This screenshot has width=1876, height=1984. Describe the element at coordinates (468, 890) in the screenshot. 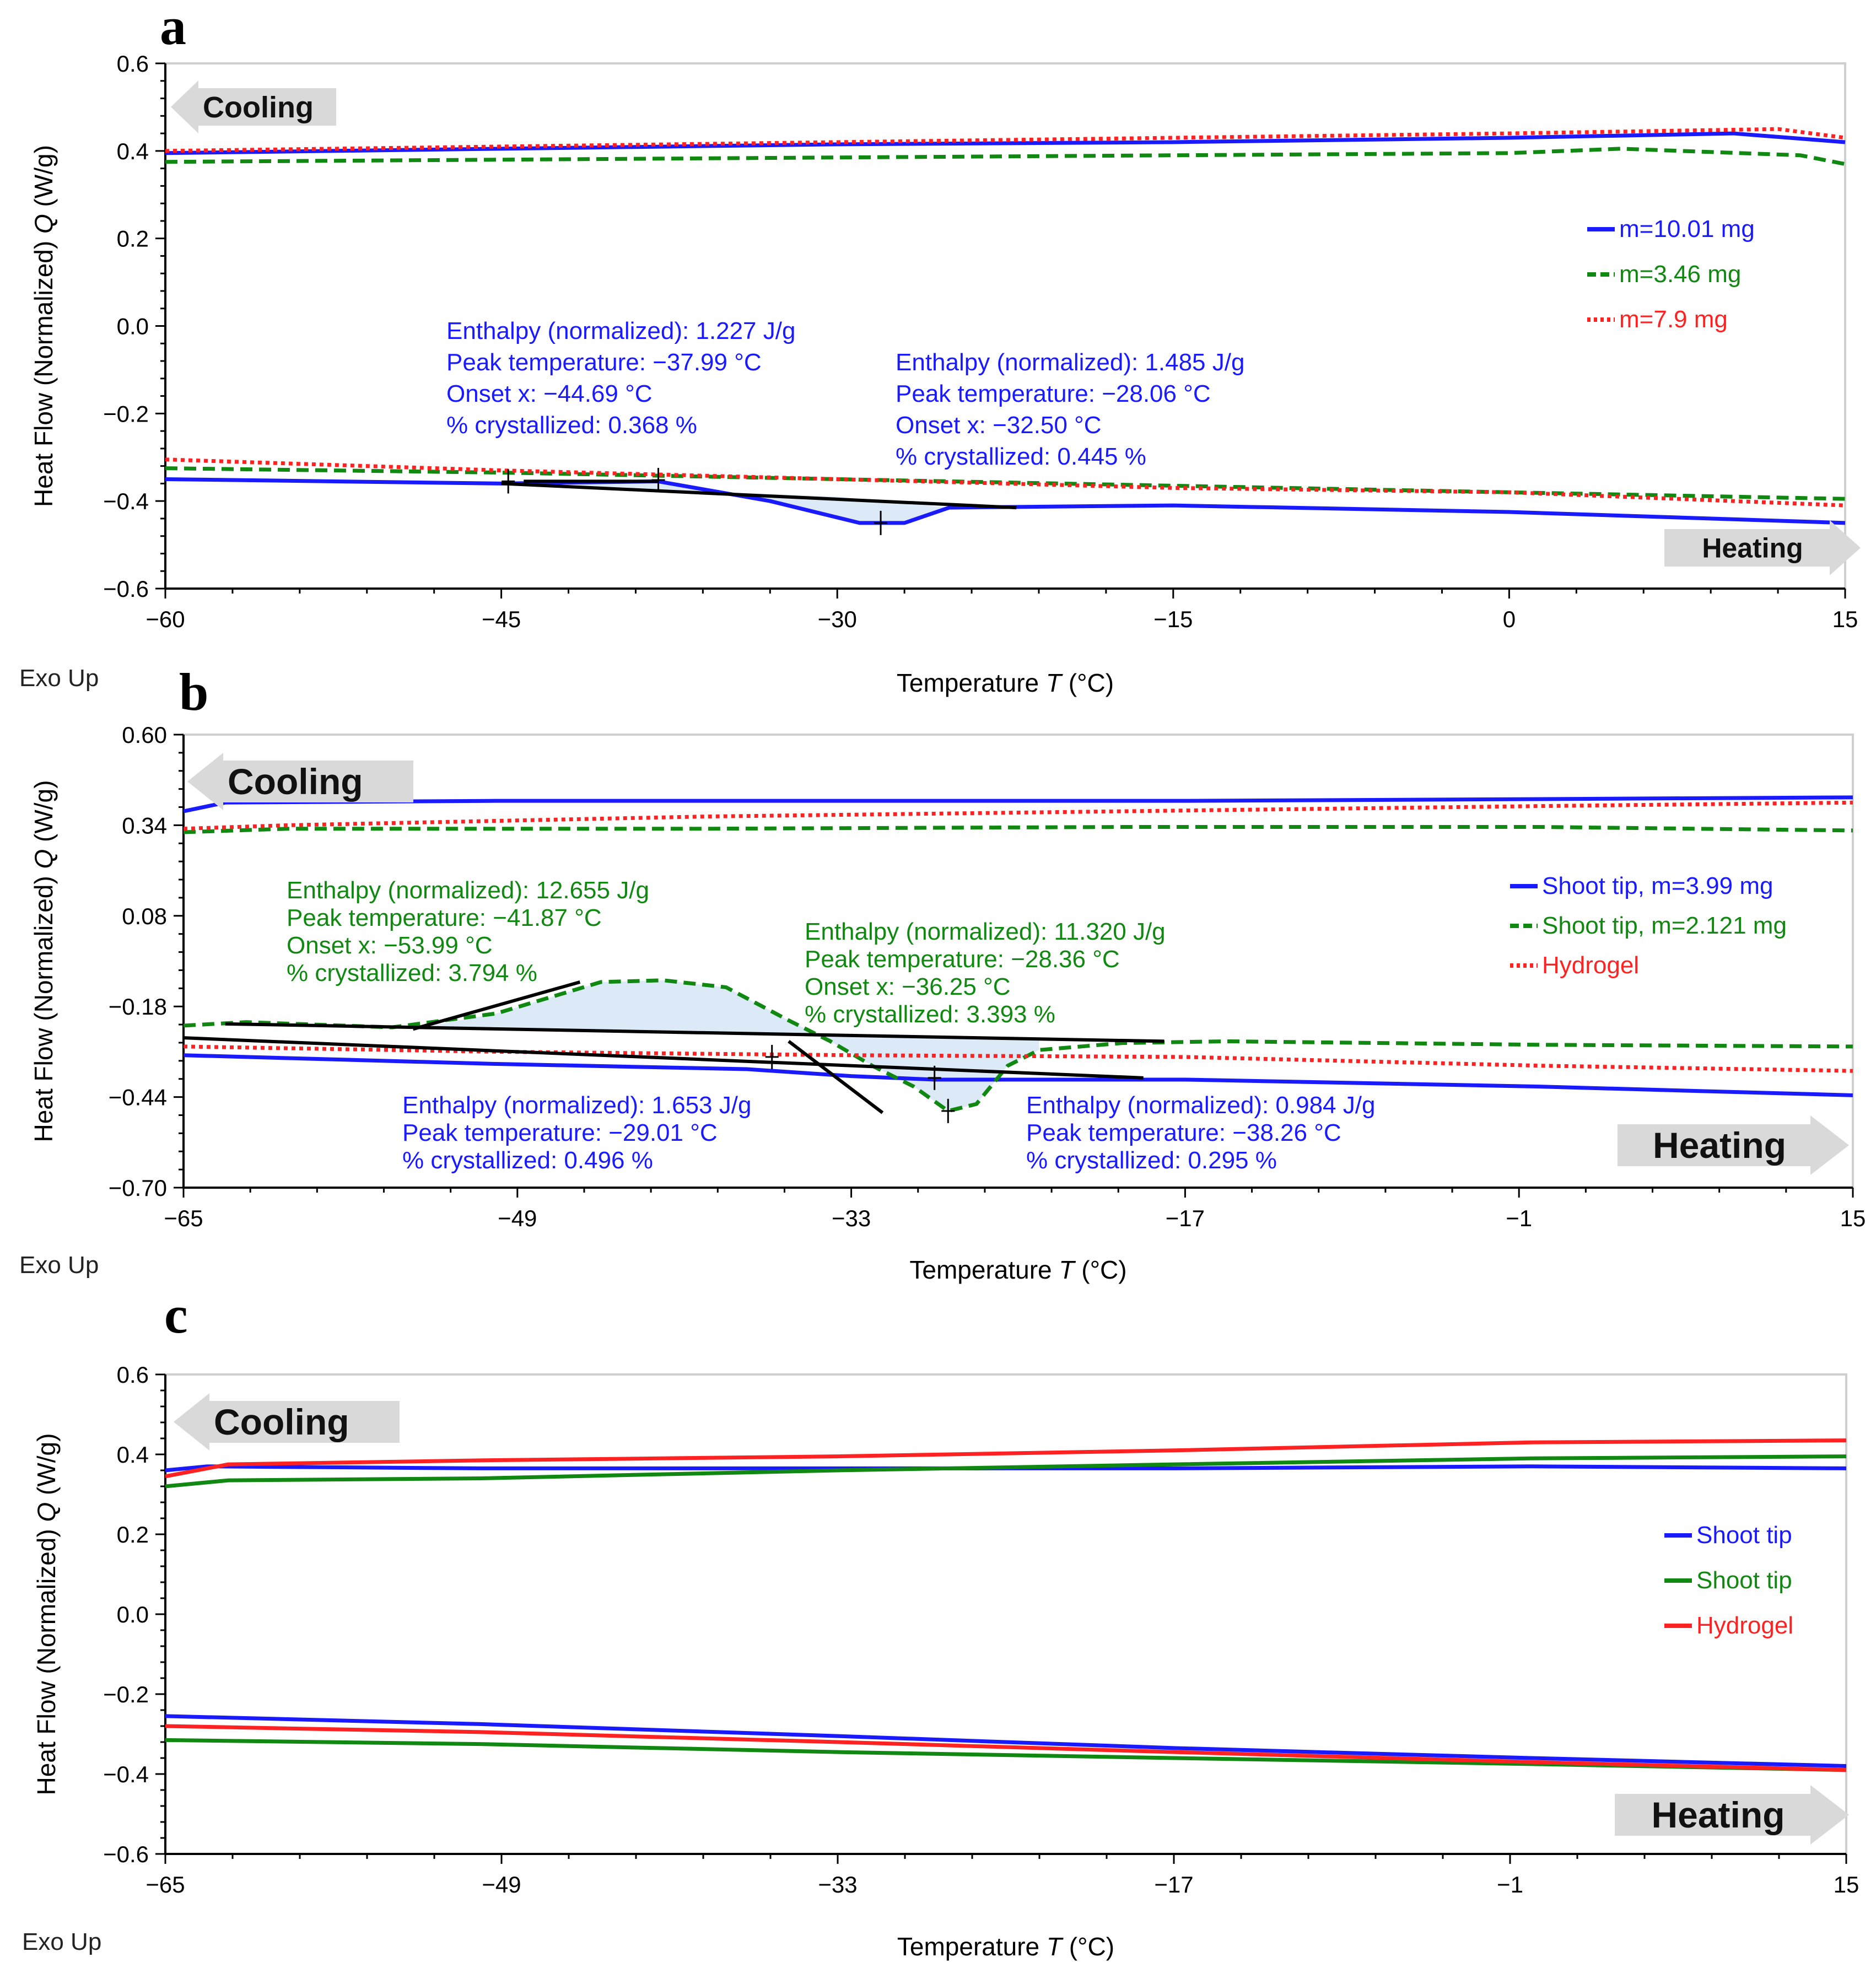

I see `annotation-line: Enthalpy (normalized): 12.655 J/g` at that location.